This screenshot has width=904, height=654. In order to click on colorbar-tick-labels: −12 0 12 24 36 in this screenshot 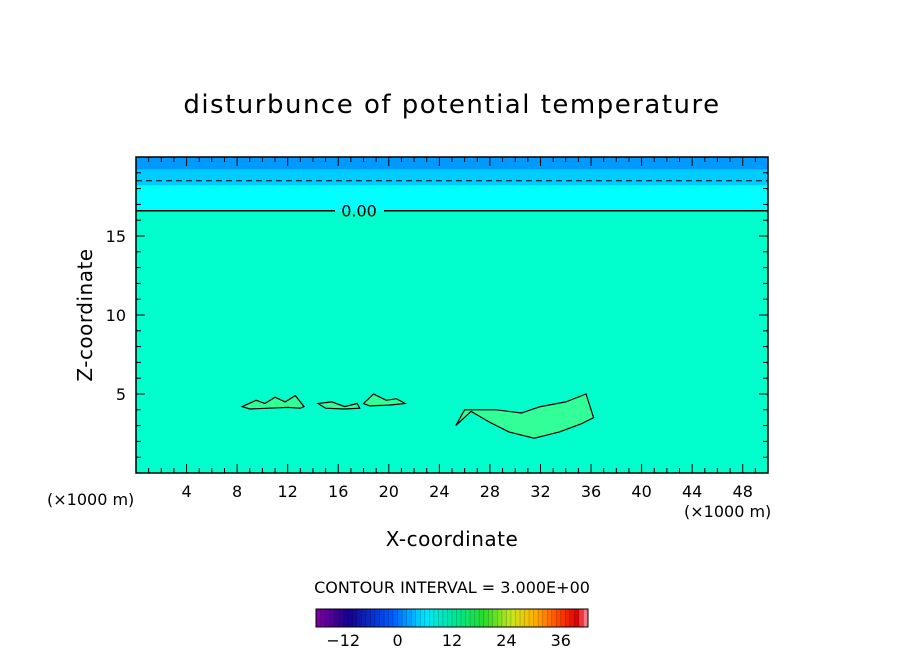, I will do `click(448, 640)`.